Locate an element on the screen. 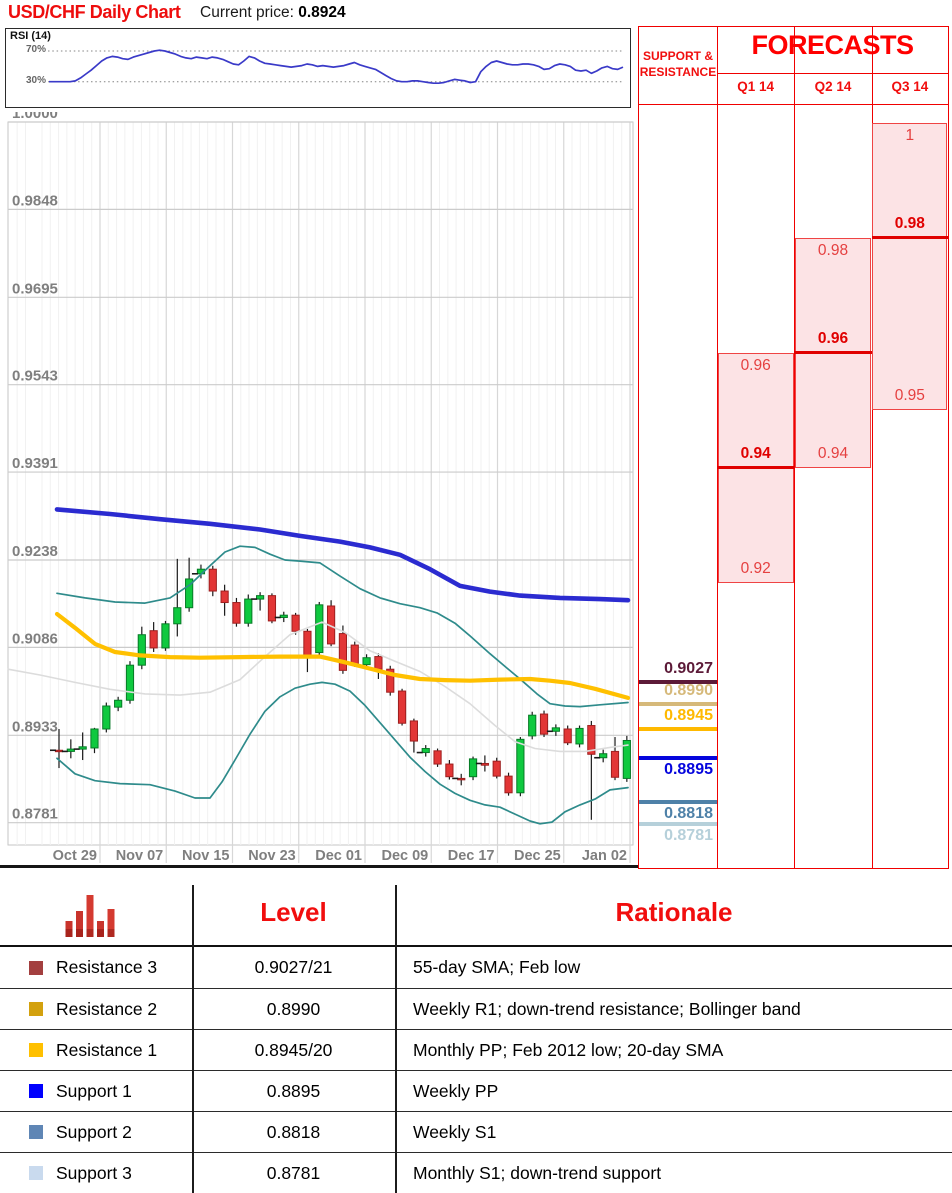  level-value: 0.8990 is located at coordinates (293, 1008).